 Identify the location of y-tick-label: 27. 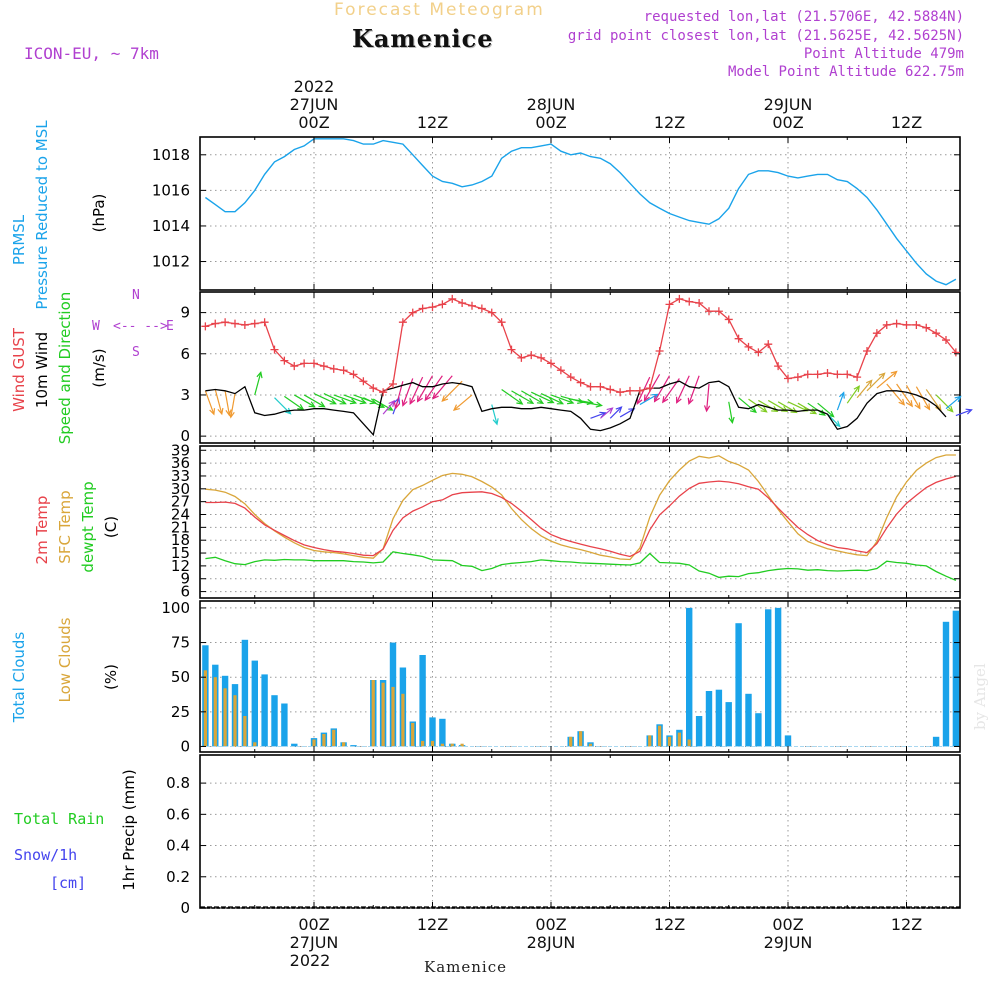
(180, 502).